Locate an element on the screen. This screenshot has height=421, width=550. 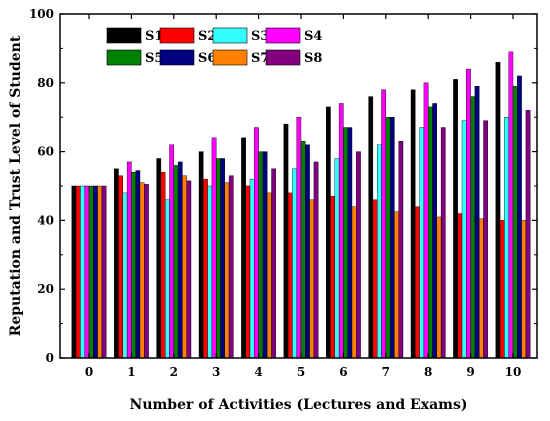
y-tick-label: 0 is located at coordinates (50, 358).